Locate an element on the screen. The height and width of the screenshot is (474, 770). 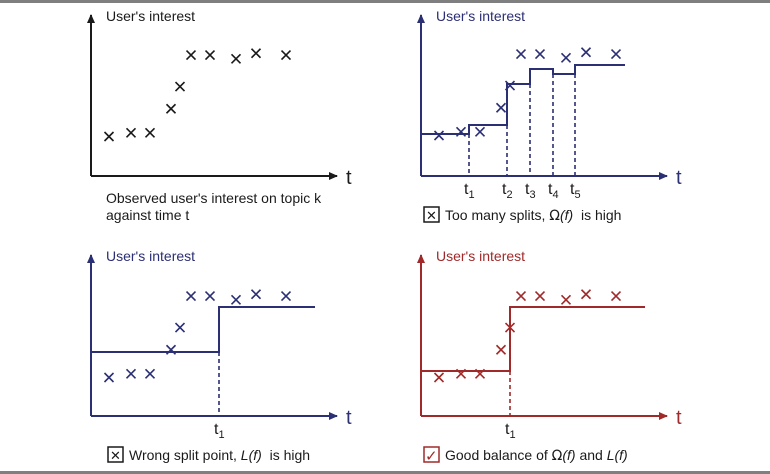
caption-prefix: Too many splits, is located at coordinates (497, 215).